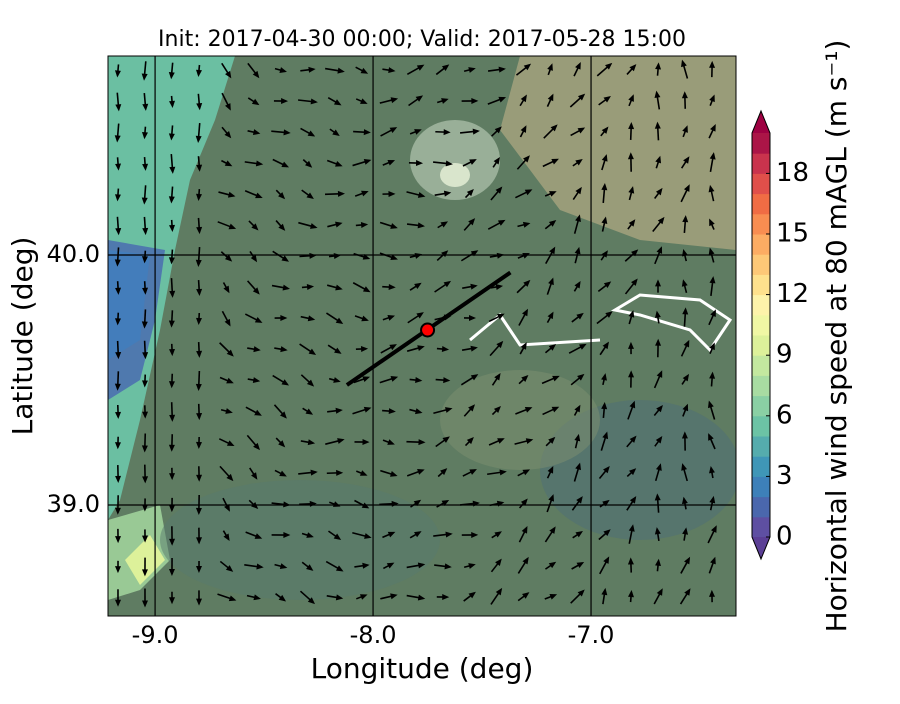 The width and height of the screenshot is (900, 704). Describe the element at coordinates (73, 254) in the screenshot. I see `y-tick-label: 40.0` at that location.